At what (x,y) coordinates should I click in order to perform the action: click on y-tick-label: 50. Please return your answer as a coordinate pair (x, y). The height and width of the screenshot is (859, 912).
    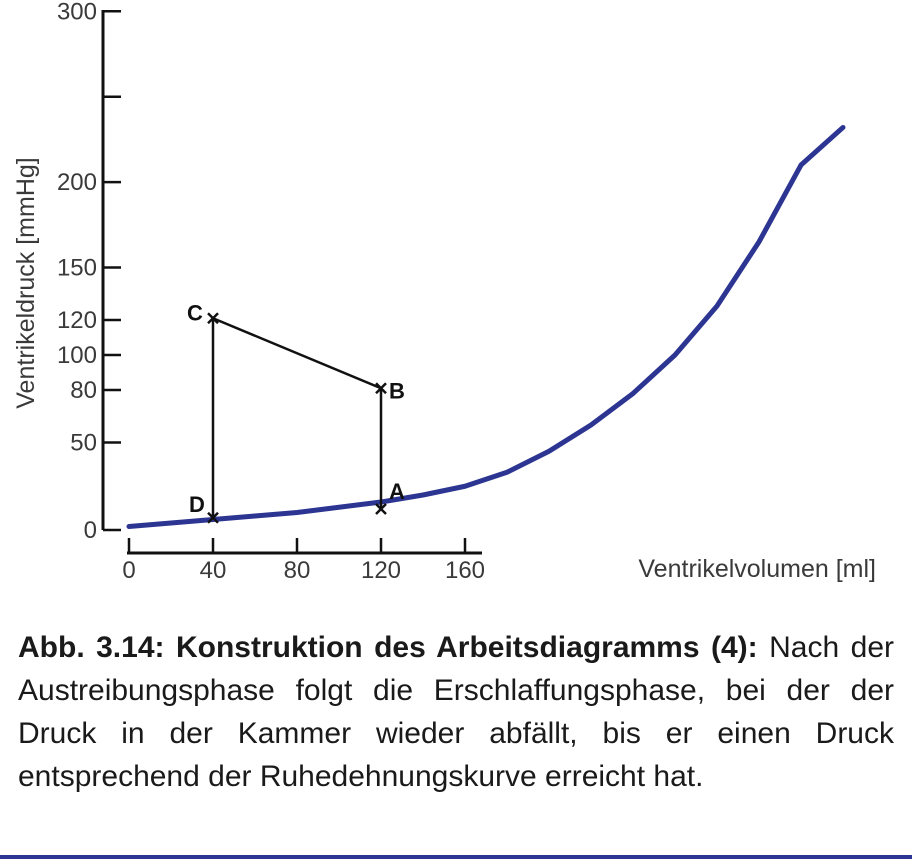
    Looking at the image, I should click on (83, 443).